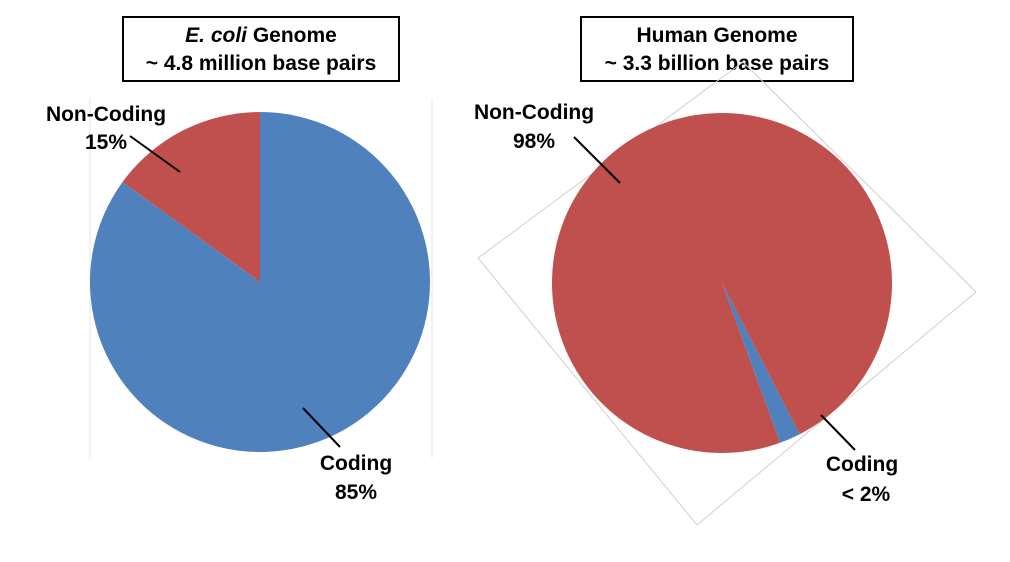 The width and height of the screenshot is (1010, 562). What do you see at coordinates (534, 112) in the screenshot?
I see `human-noncoding-label: Non-Coding` at bounding box center [534, 112].